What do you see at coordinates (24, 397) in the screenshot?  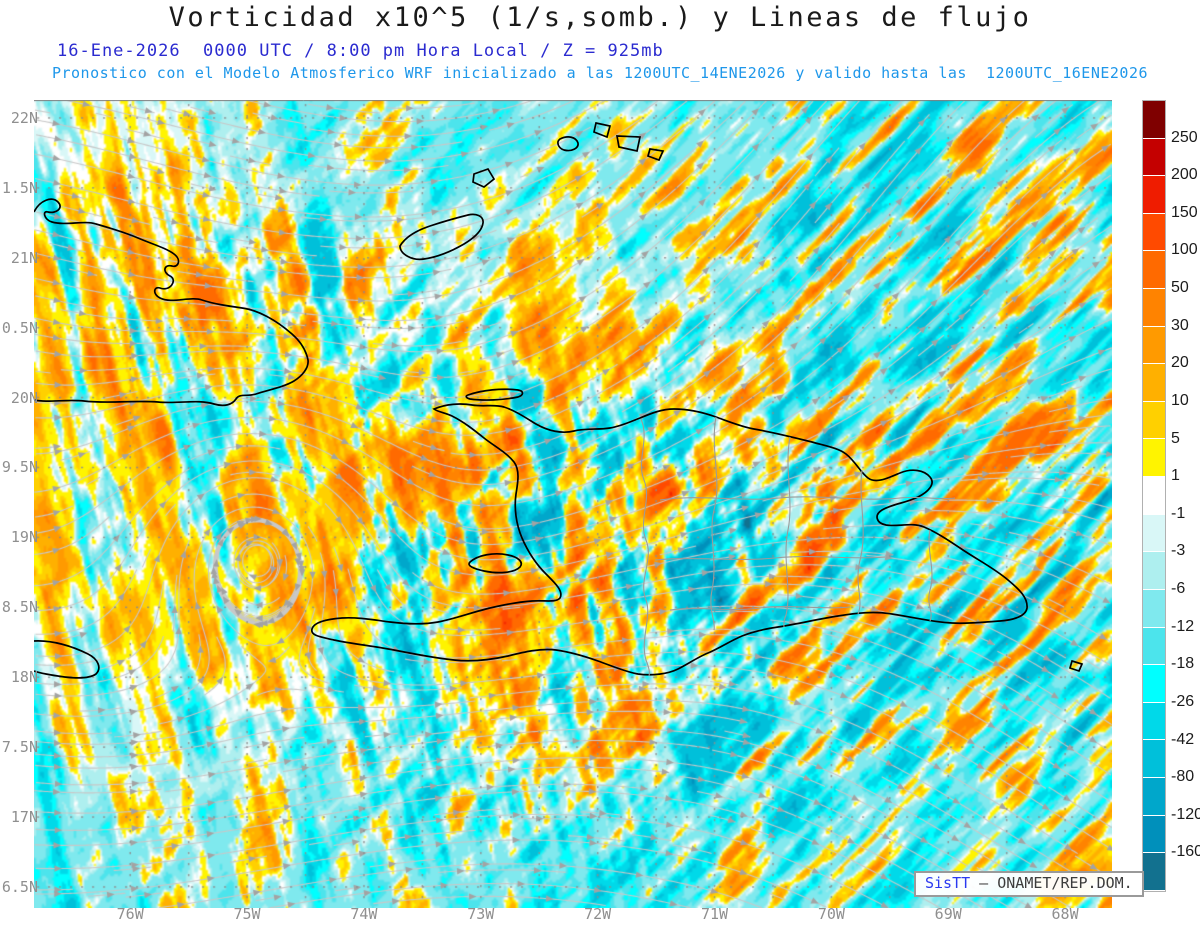 I see `y-tick-20N: 20N` at bounding box center [24, 397].